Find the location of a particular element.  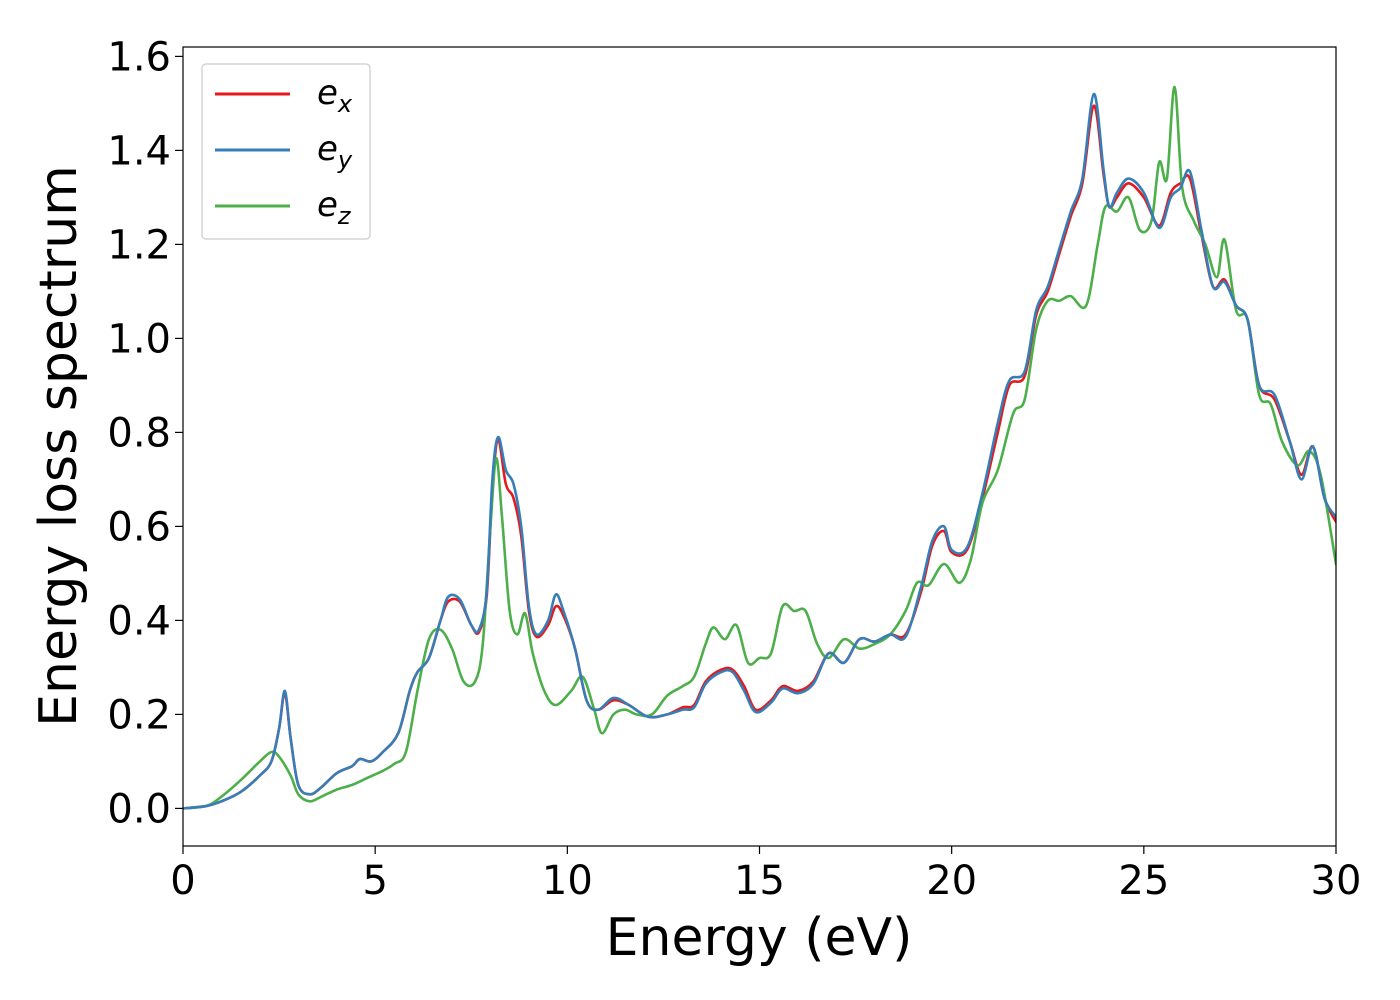

y-tick-label: 0.6 is located at coordinates (139, 527).